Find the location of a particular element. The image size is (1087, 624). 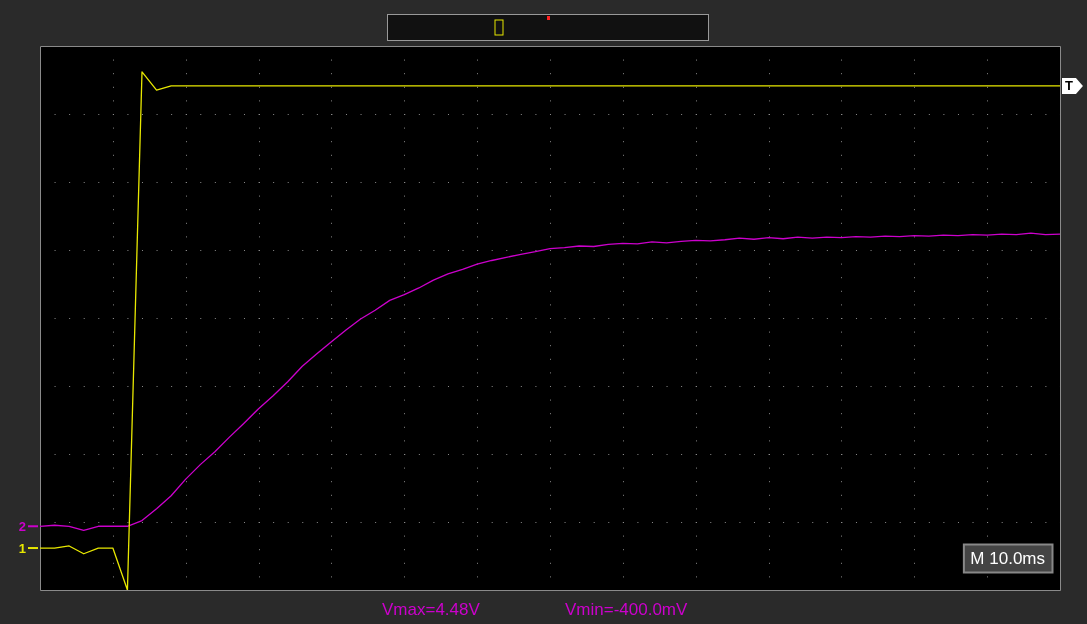

text: T is located at coordinates (1069, 86).